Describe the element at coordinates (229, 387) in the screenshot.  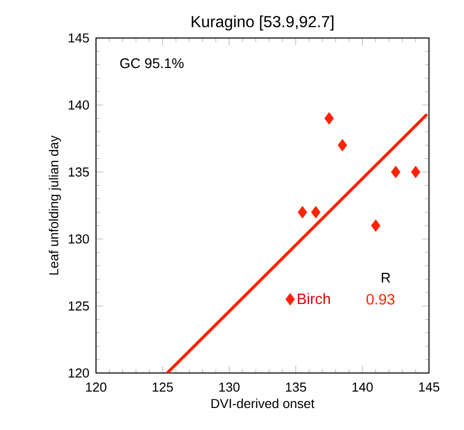
I see `x-tick-label: 130` at that location.